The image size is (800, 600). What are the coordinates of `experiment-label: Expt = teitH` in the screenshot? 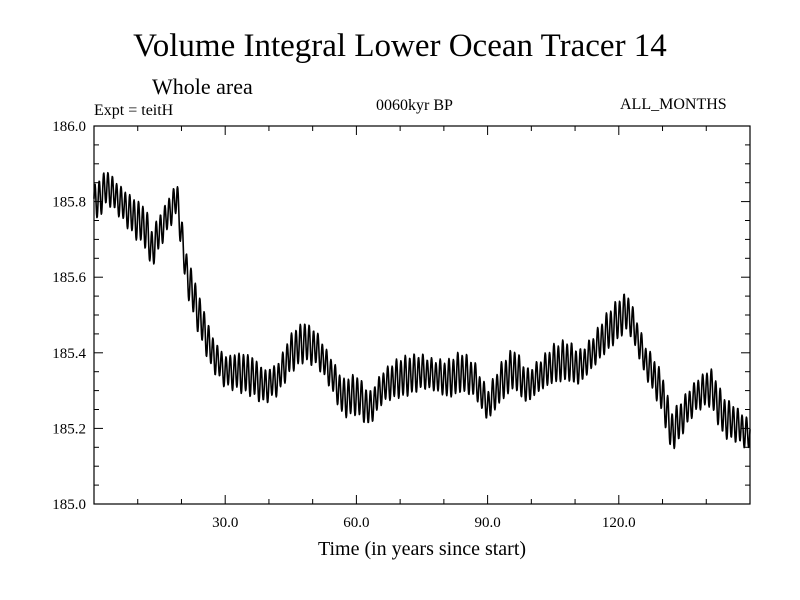 It's located at (134, 110).